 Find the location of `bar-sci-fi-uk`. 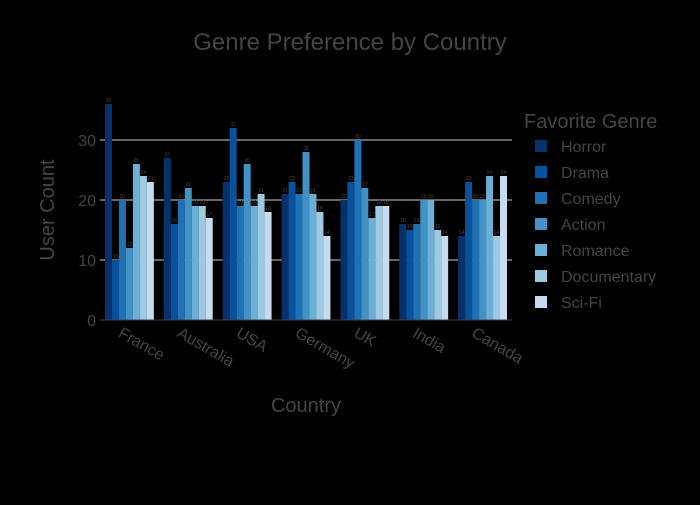

bar-sci-fi-uk is located at coordinates (386, 263).